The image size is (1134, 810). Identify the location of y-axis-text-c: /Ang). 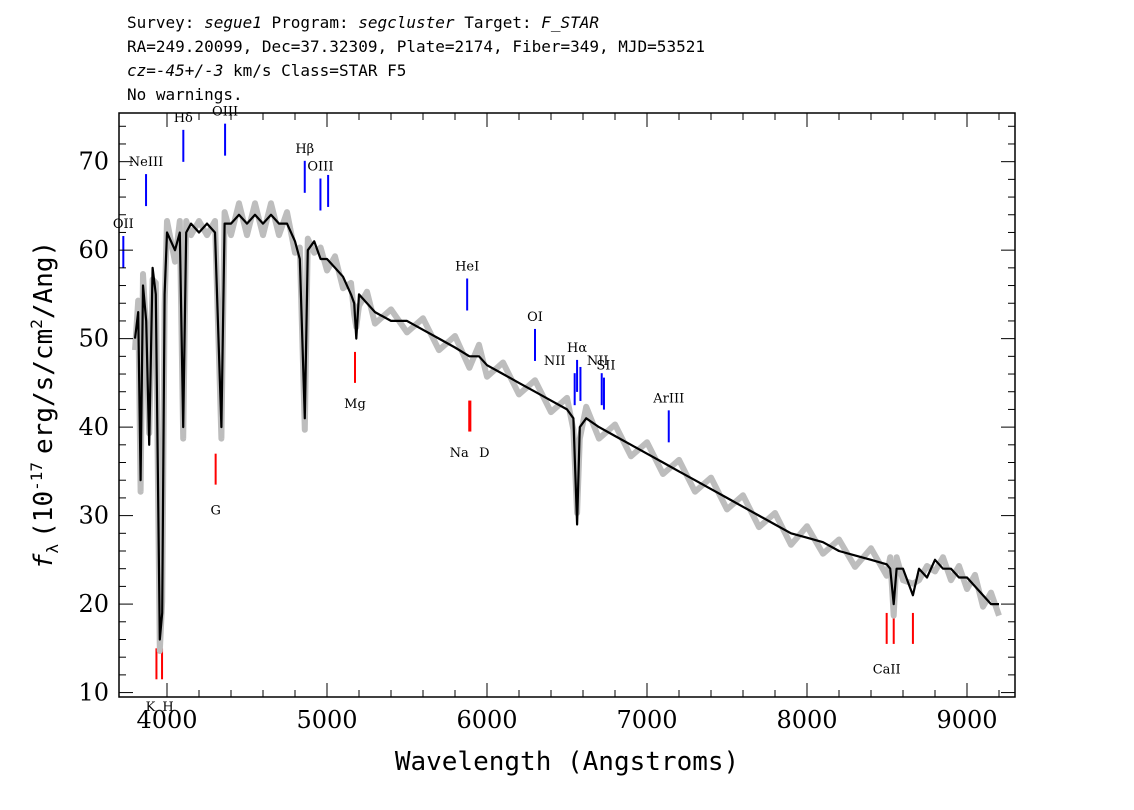
(44, 280).